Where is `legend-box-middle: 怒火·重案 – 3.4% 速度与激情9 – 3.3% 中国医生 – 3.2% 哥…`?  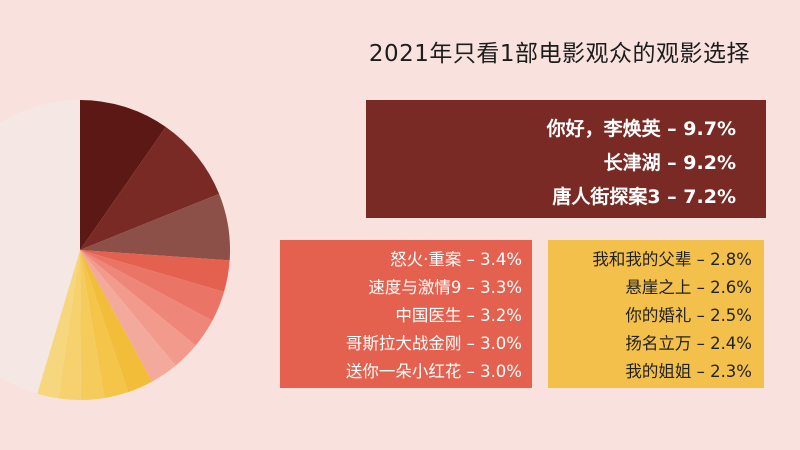
legend-box-middle: 怒火·重案 – 3.4% 速度与激情9 – 3.3% 中国医生 – 3.2% 哥… is located at coordinates (406, 314).